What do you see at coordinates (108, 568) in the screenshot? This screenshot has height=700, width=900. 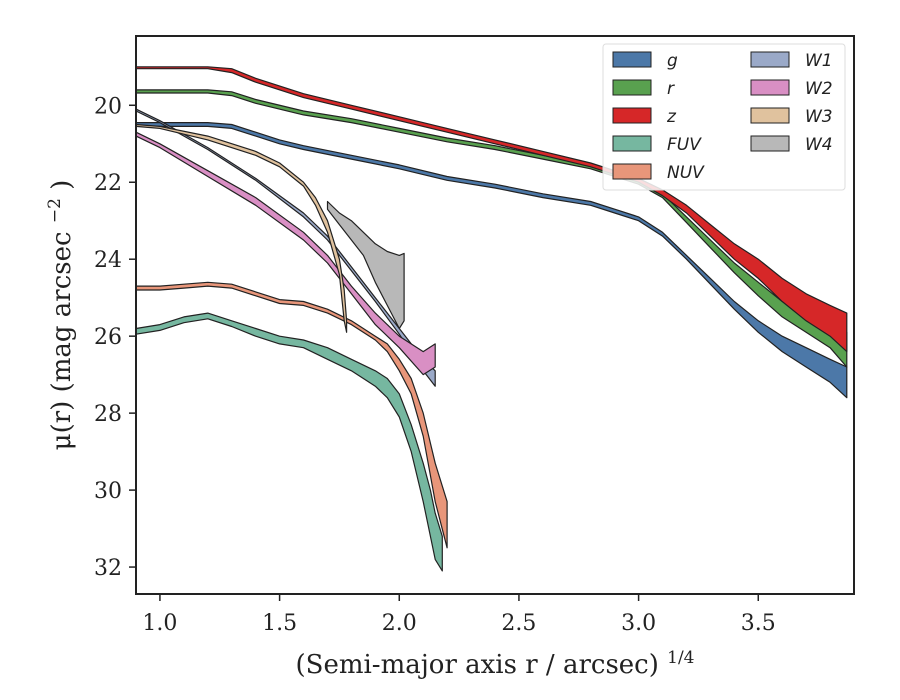 I see `y-tick-label: 32` at bounding box center [108, 568].